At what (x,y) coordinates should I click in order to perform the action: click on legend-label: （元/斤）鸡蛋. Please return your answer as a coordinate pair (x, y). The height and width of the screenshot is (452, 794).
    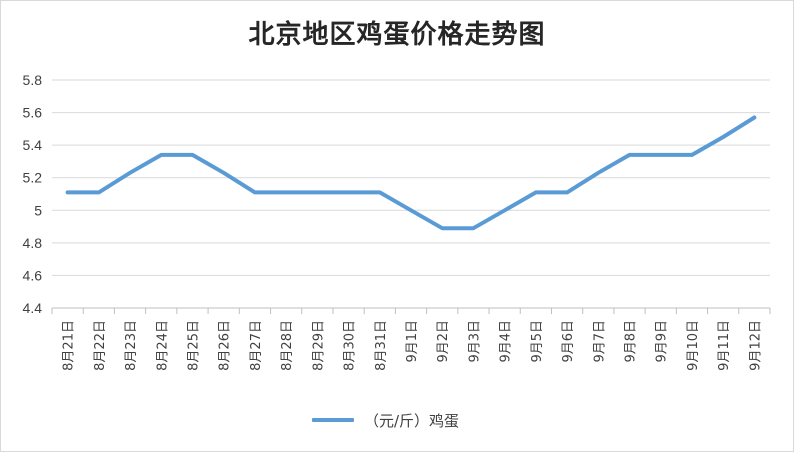
    Looking at the image, I should click on (412, 420).